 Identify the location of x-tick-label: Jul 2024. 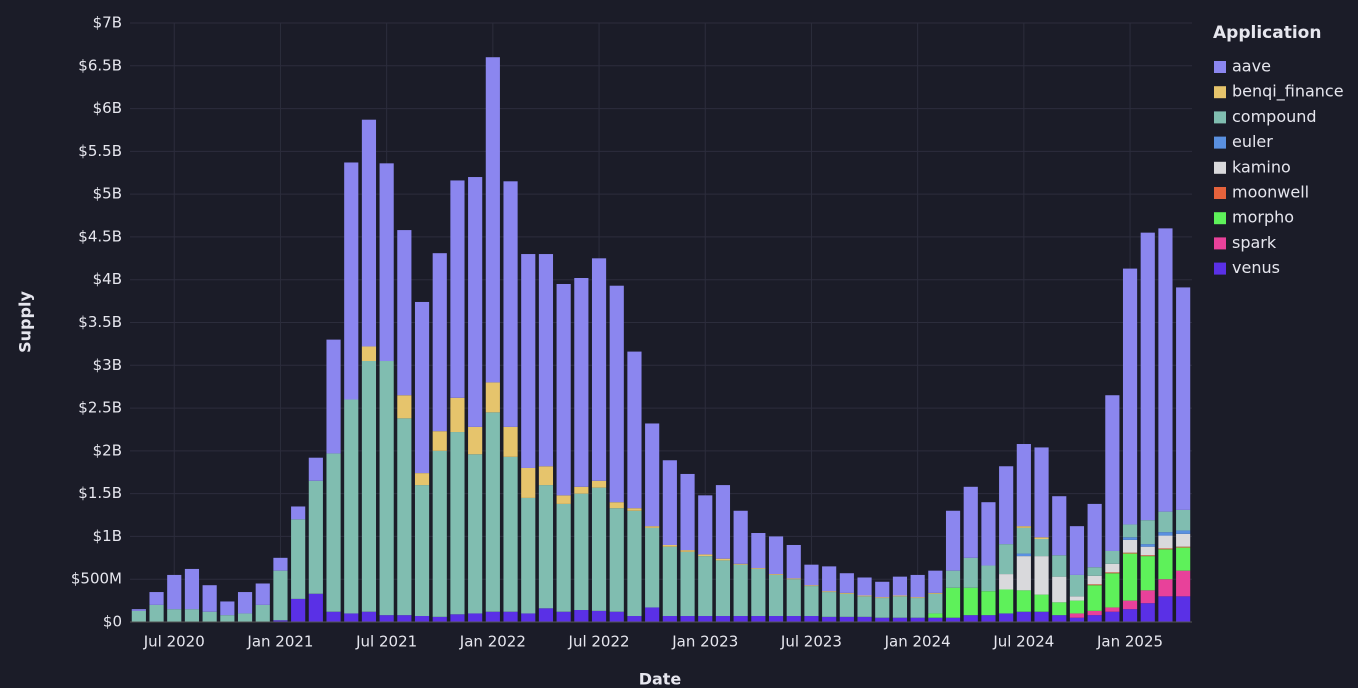
(1023, 642).